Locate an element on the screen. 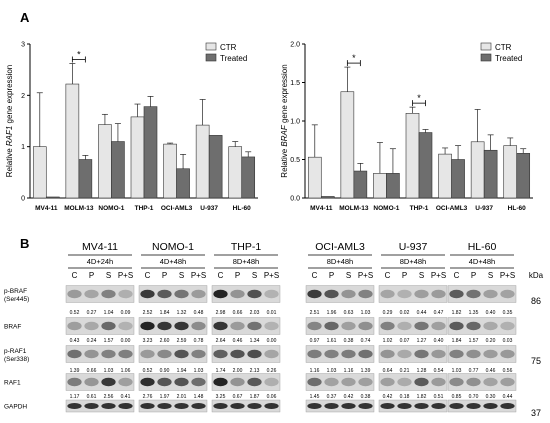 Image resolution: width=550 pixels, height=423 pixels. c2-x-tick-label: OCI-AML3 is located at coordinates (452, 208).